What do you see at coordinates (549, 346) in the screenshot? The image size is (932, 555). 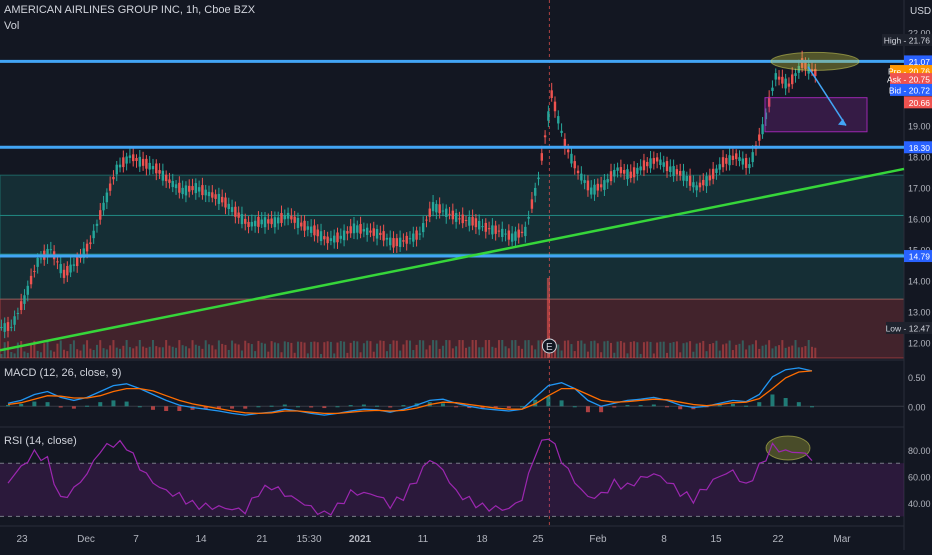 I see `earnings-circle` at bounding box center [549, 346].